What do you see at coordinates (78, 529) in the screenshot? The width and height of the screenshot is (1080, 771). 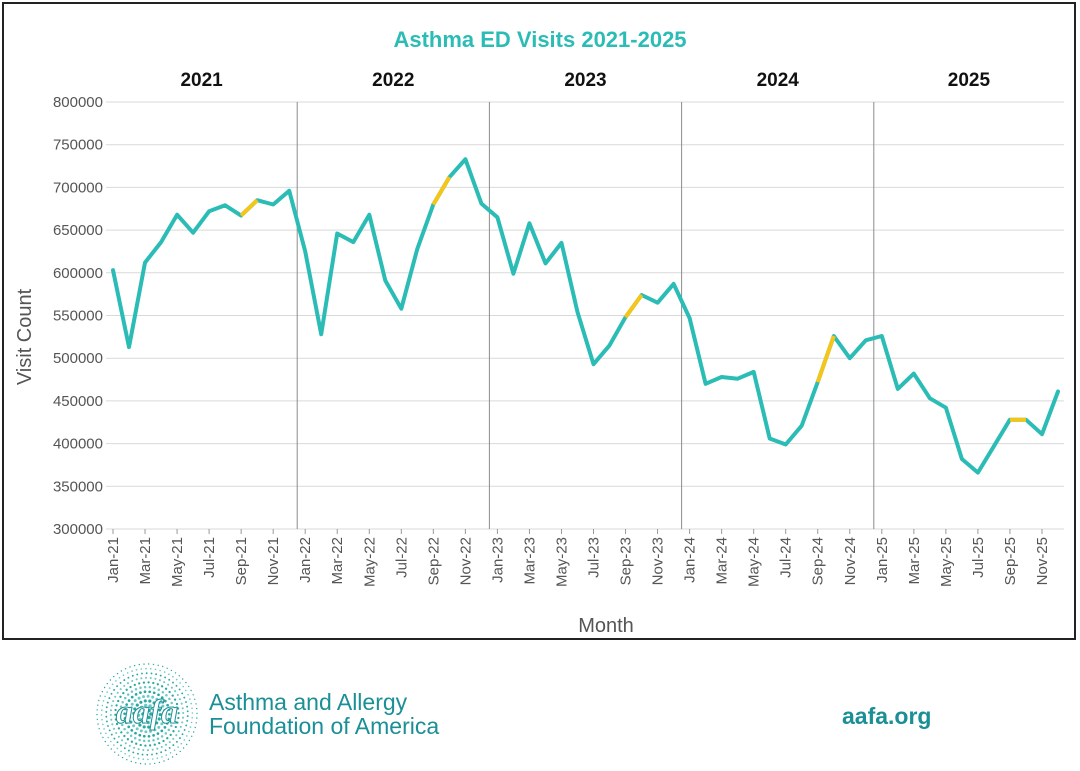 I see `y-tick-label: 300000` at bounding box center [78, 529].